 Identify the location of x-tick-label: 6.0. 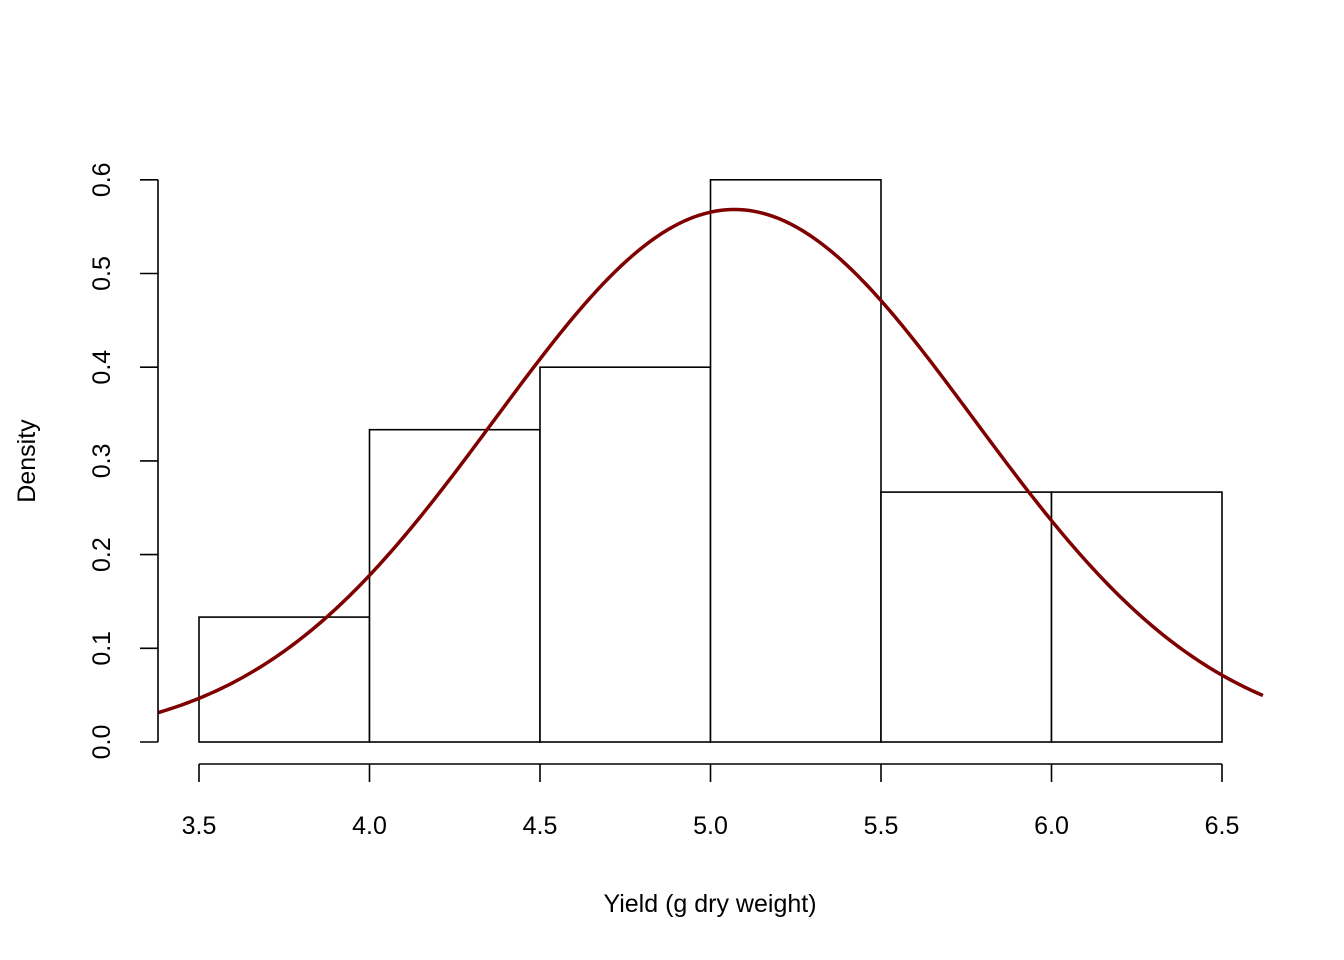
(1051, 826).